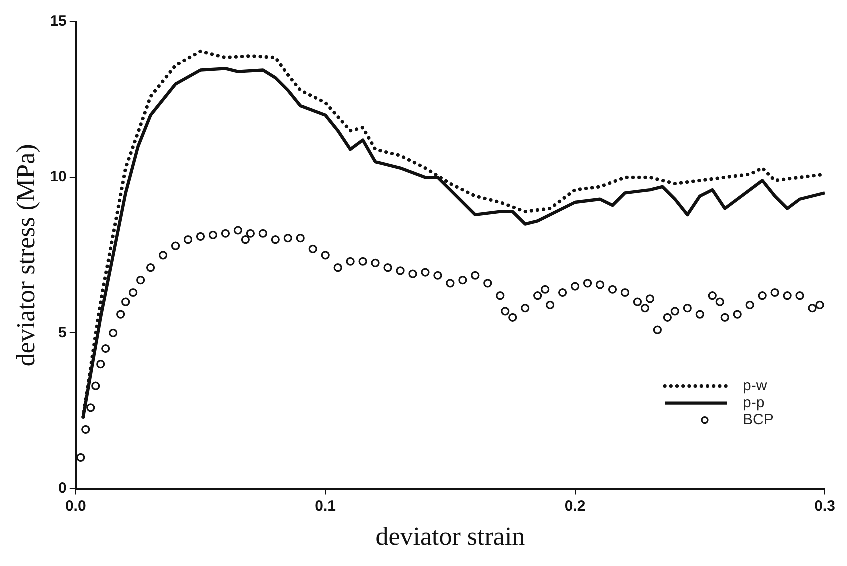  Describe the element at coordinates (451, 537) in the screenshot. I see `x-axis-title: deviator strain` at that location.